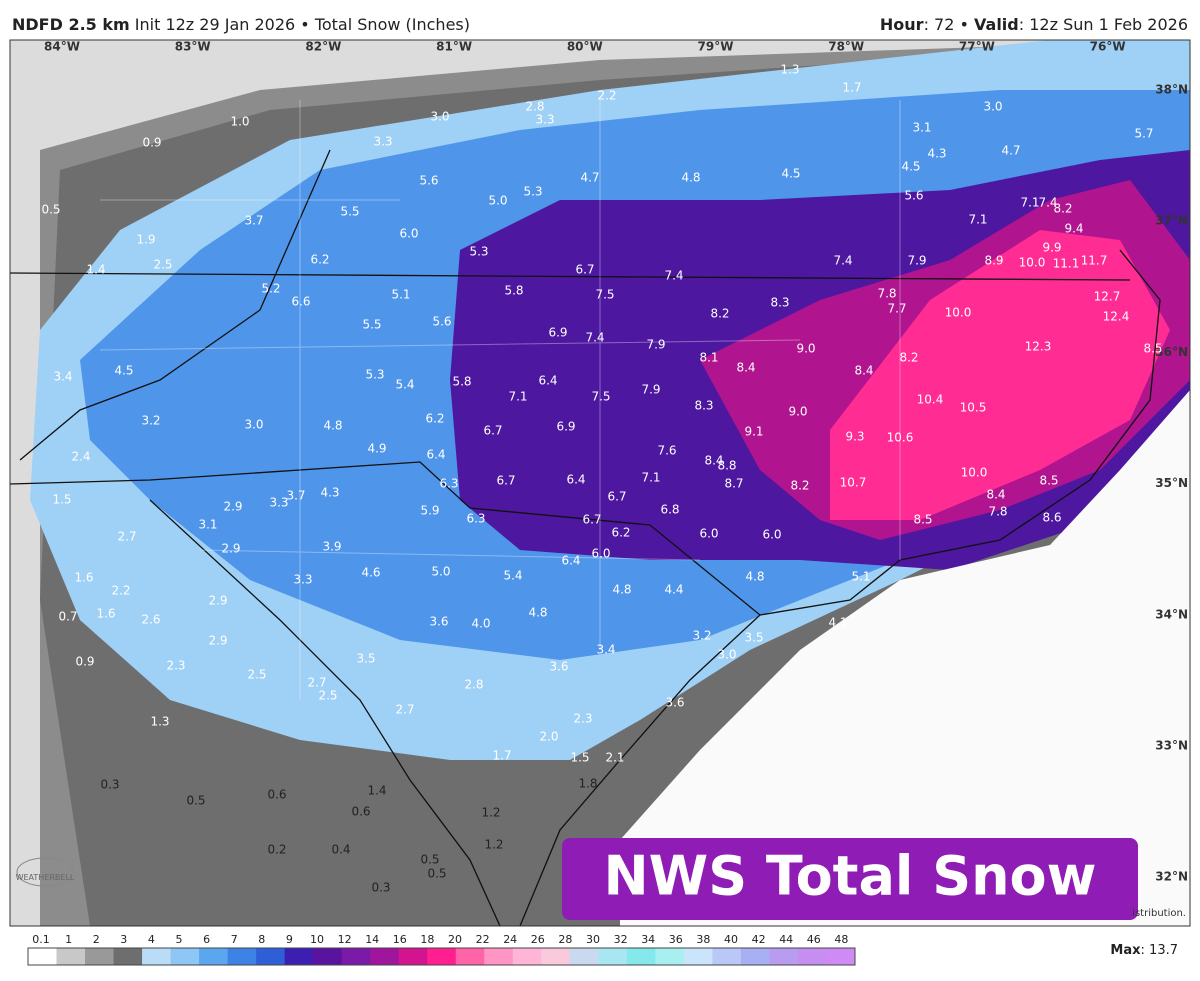 The height and width of the screenshot is (981, 1200). What do you see at coordinates (206, 939) in the screenshot?
I see `legend-tick-label: 6` at bounding box center [206, 939].